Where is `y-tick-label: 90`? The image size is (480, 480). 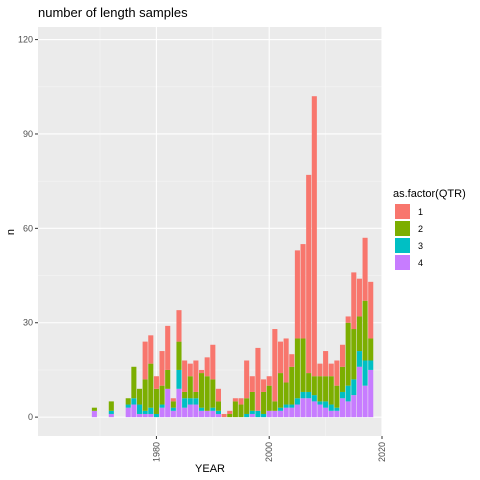
y-tick-label: 90 is located at coordinates (28, 134).